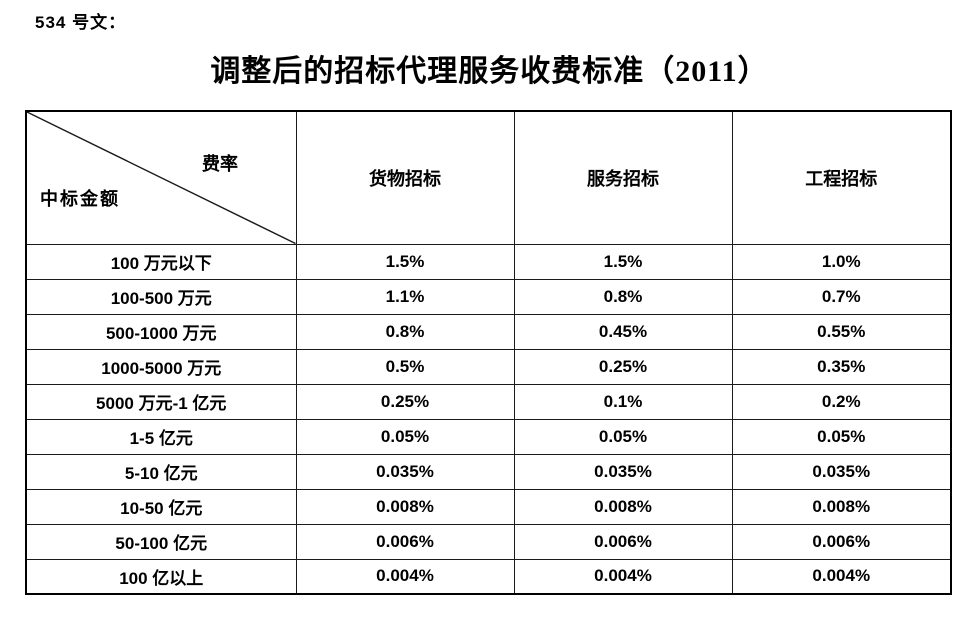 Image resolution: width=979 pixels, height=629 pixels. Describe the element at coordinates (841, 331) in the screenshot. I see `fee-rate-cell: 0.55%` at that location.